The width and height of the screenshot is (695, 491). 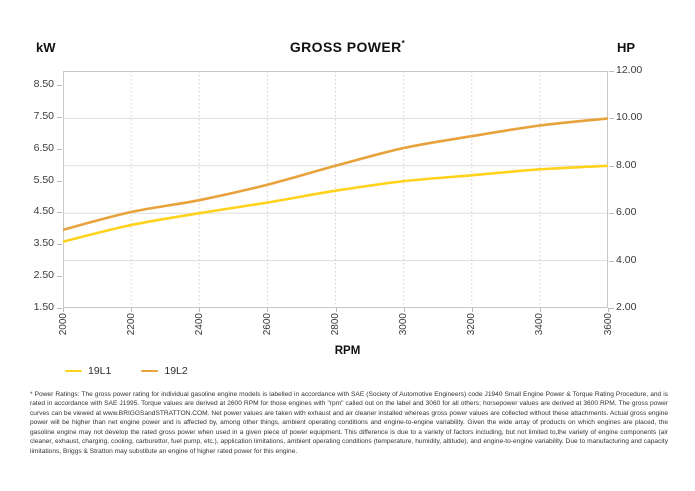 What do you see at coordinates (626, 259) in the screenshot?
I see `y-tick-label-hp: 4.00` at bounding box center [626, 259].